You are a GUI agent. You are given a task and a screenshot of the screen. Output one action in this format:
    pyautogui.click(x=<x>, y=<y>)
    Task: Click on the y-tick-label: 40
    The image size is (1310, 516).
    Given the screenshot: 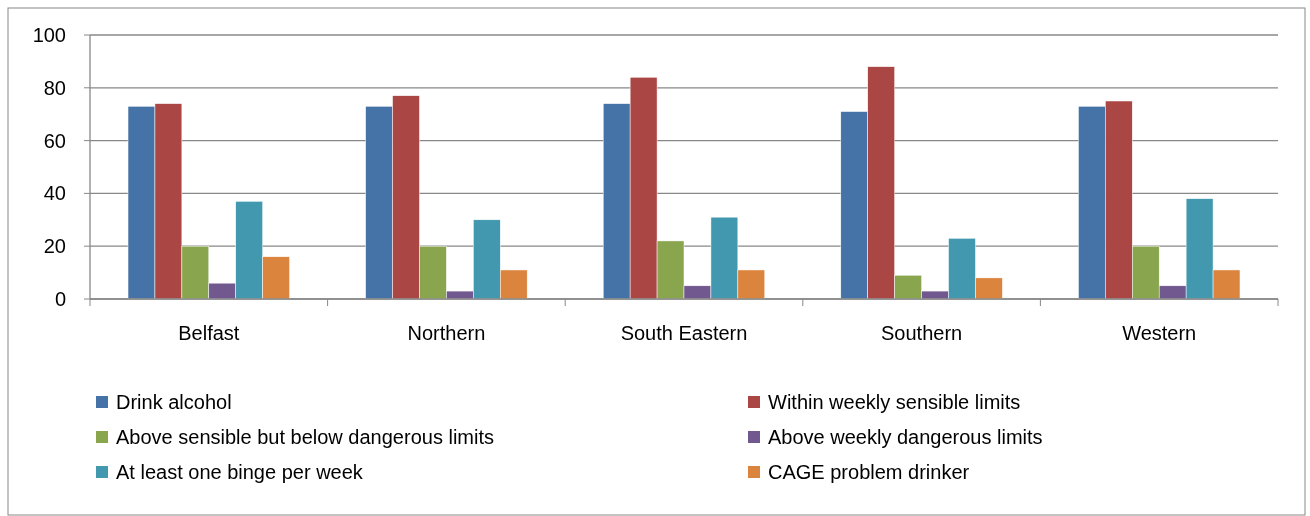 What is the action you would take?
    pyautogui.click(x=54, y=193)
    